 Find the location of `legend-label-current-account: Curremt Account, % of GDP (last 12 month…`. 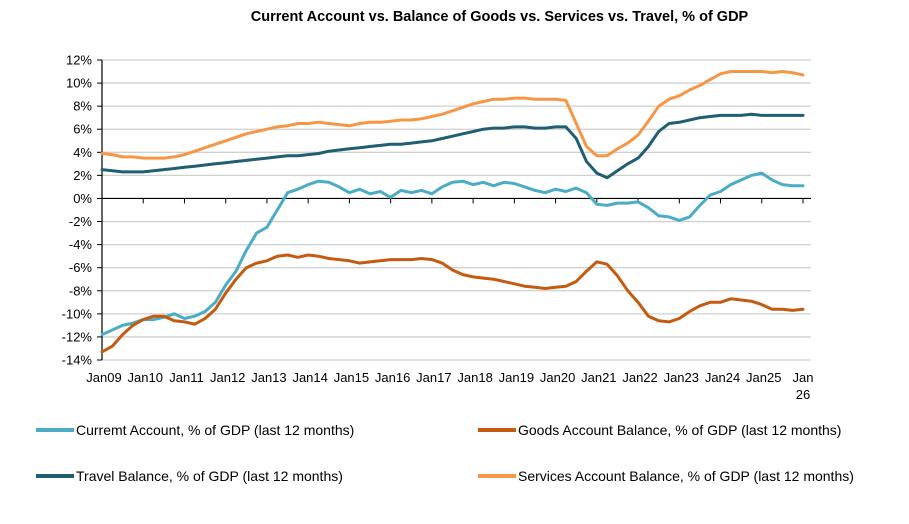

legend-label-current-account: Curremt Account, % of GDP (last 12 month… is located at coordinates (215, 430).